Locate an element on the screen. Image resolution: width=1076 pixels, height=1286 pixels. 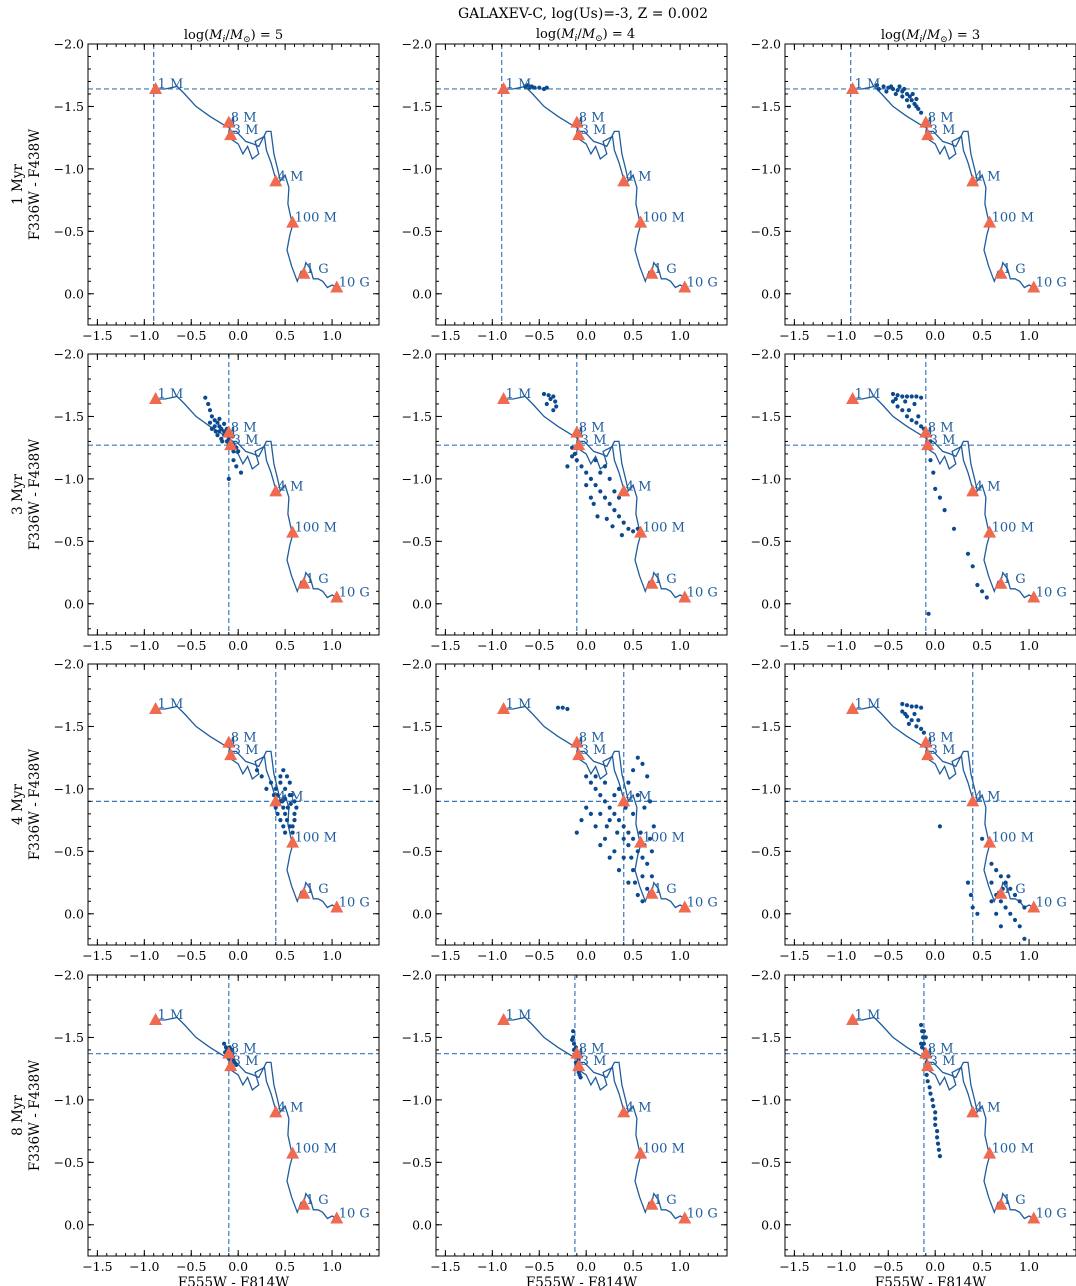
x-tick-label: −1.5 is located at coordinates (445, 955).